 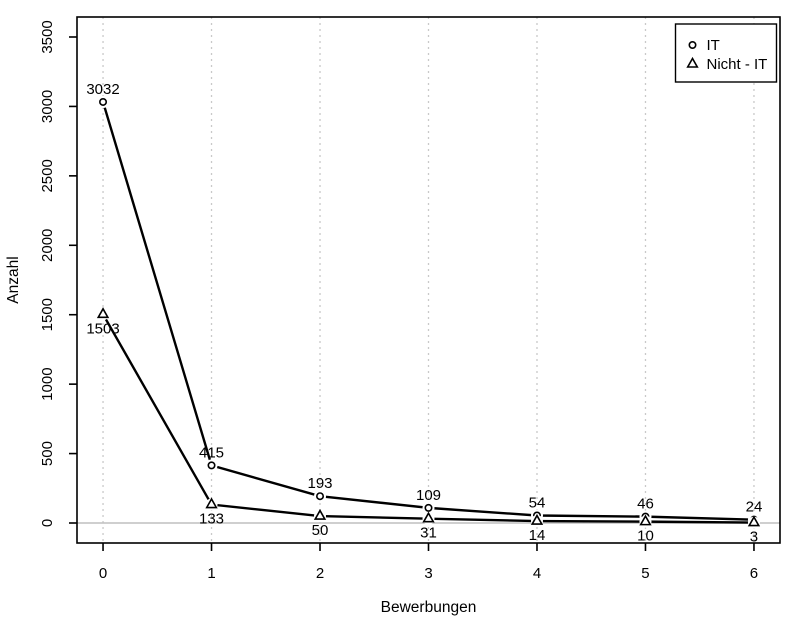 I want to click on legend-marker-circle-icon-halo, so click(x=692, y=45).